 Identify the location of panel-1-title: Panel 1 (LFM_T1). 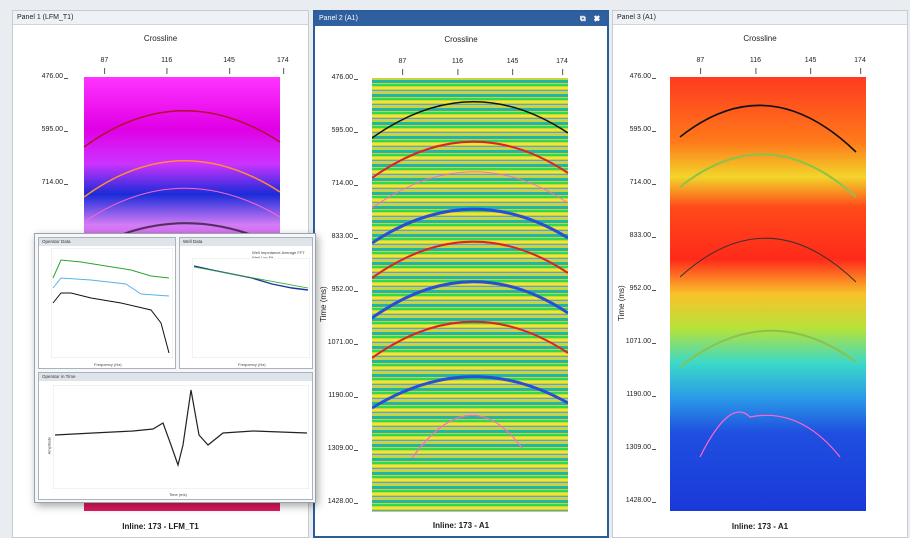
(45, 17).